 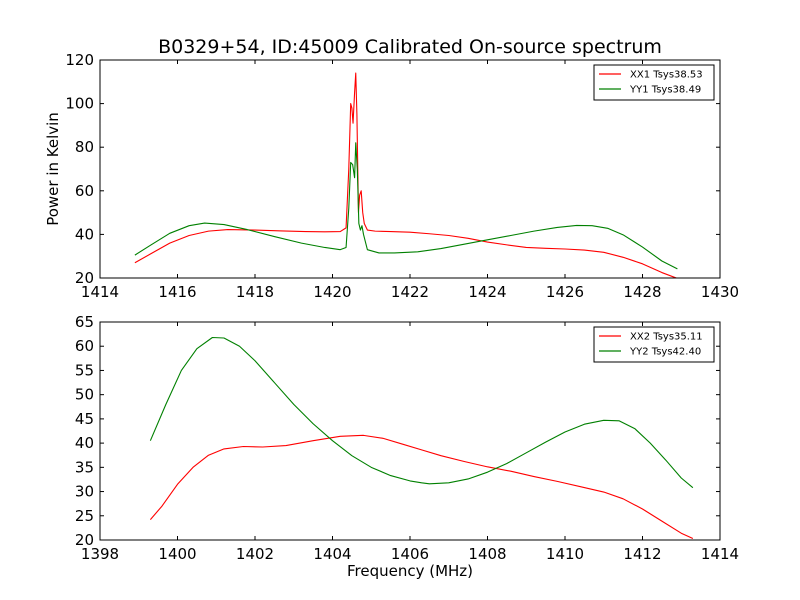 I want to click on legend-label: YY2 Tsys42.40, so click(x=665, y=352).